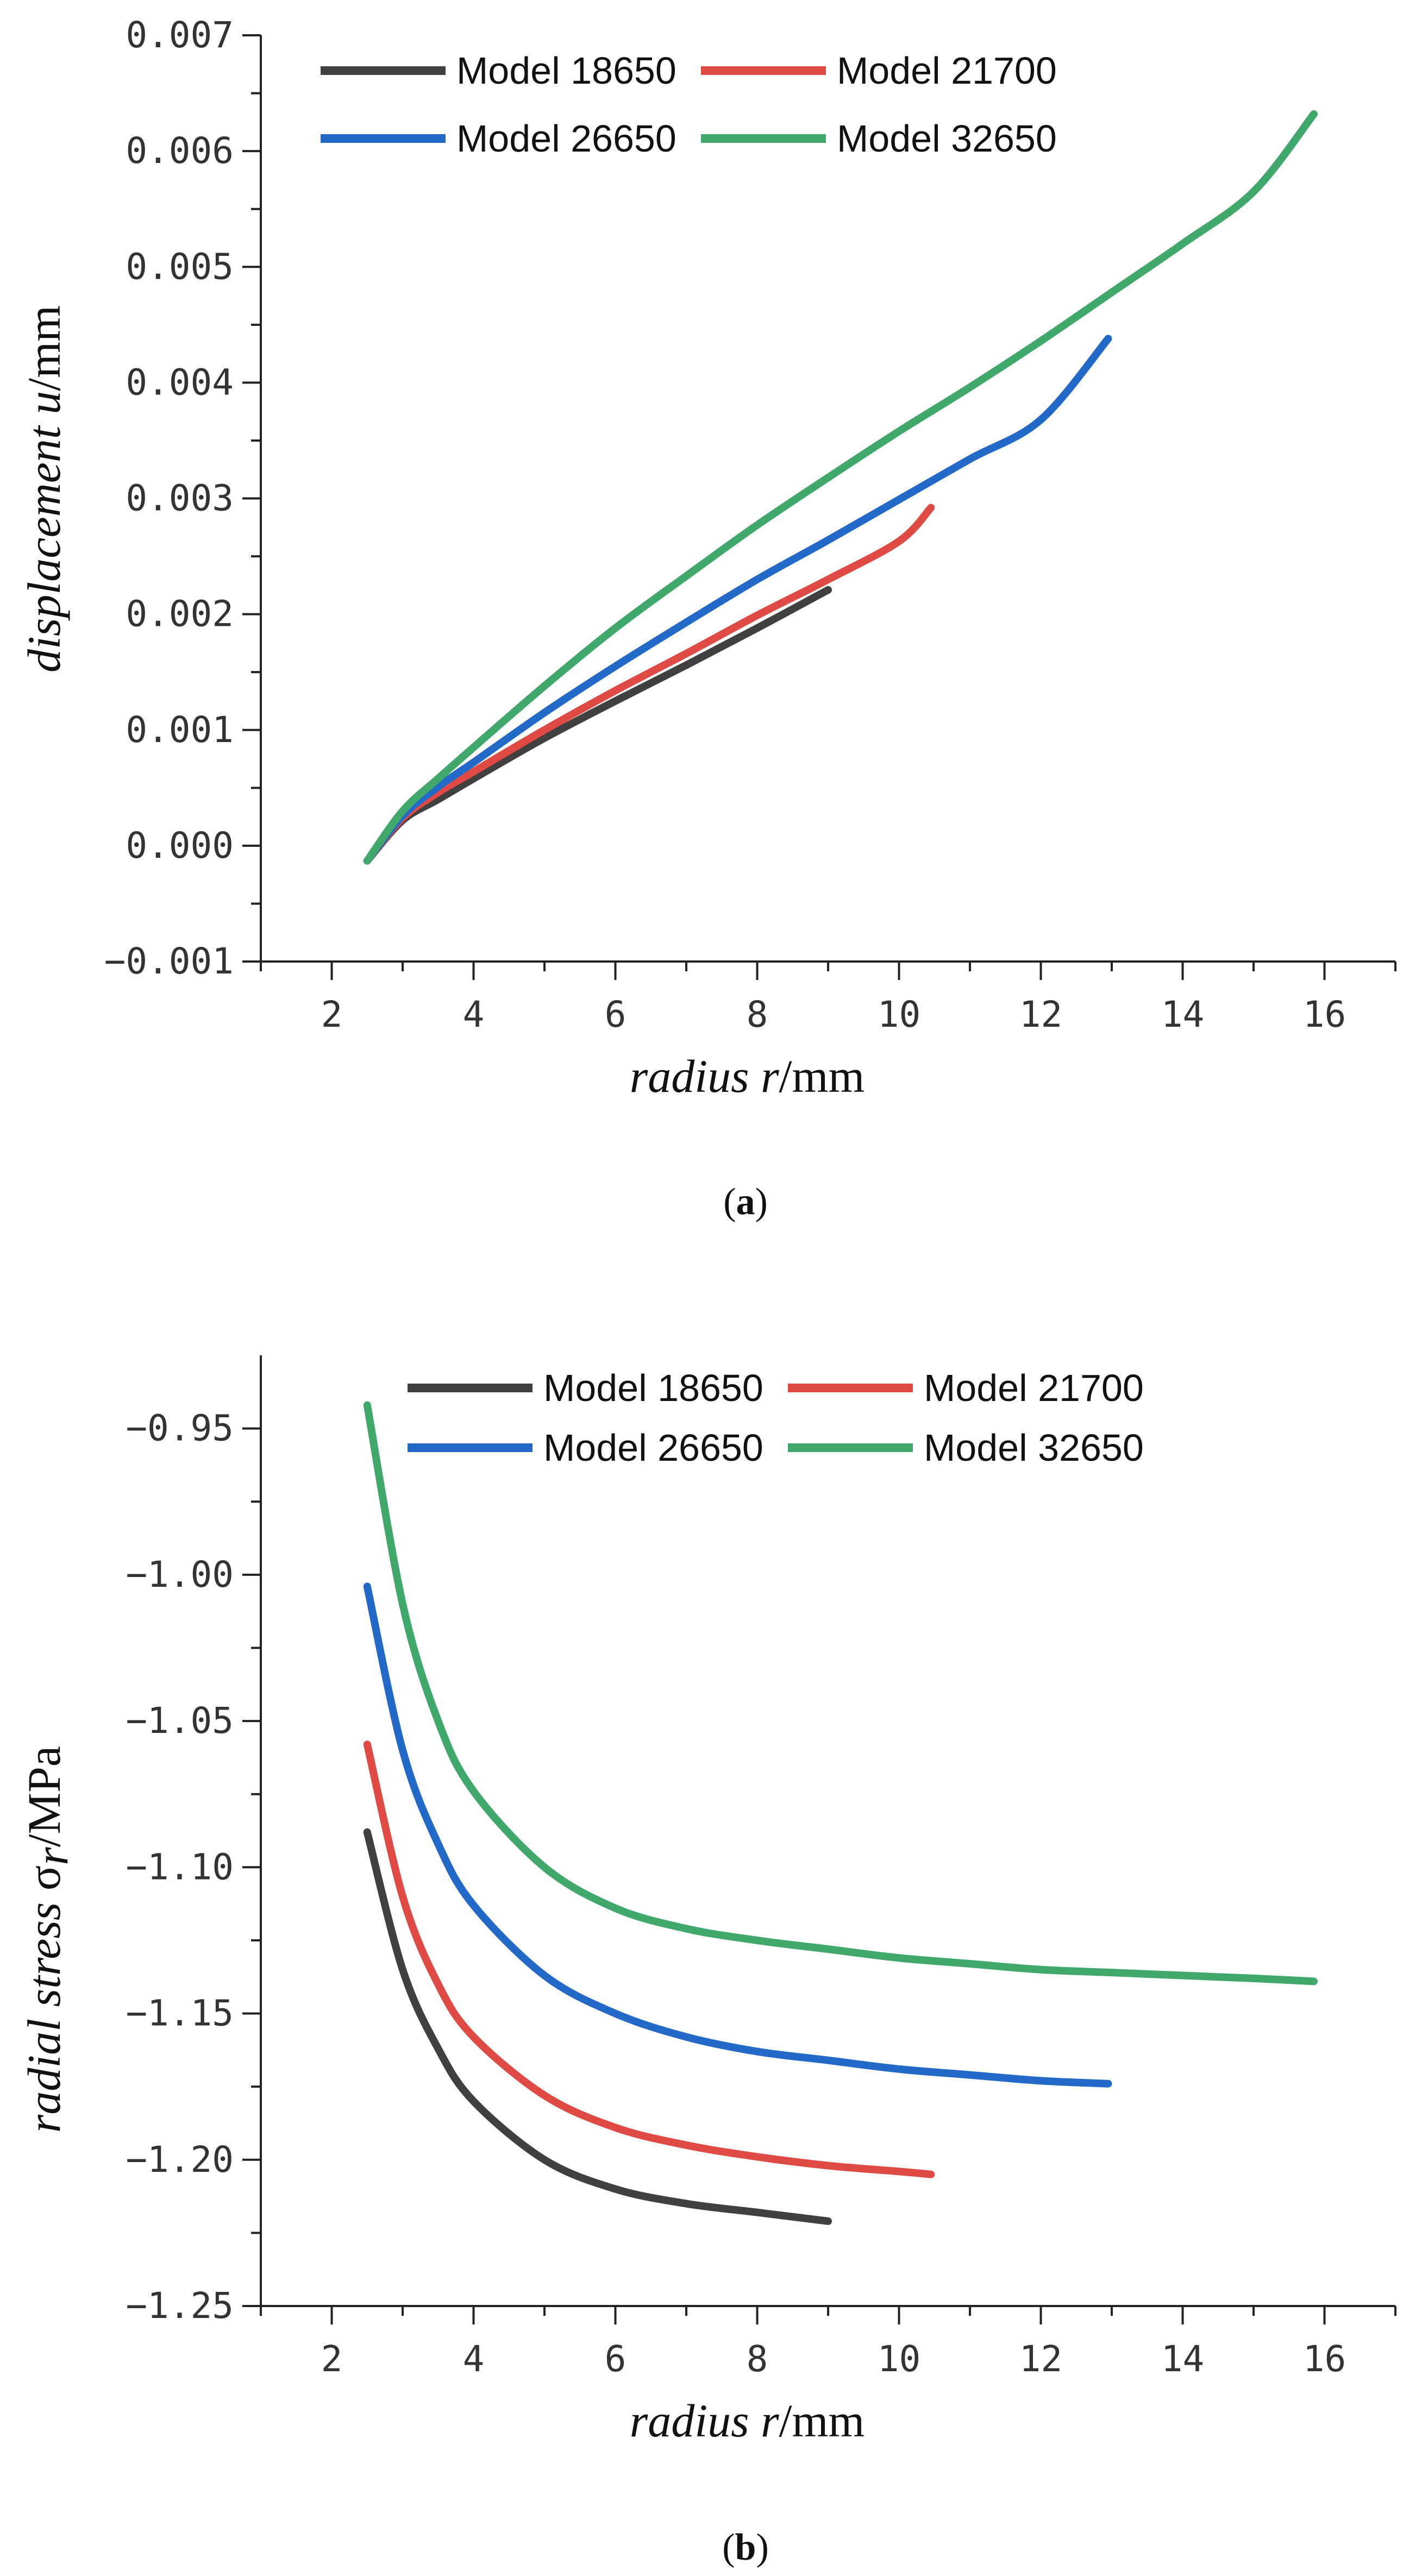 The height and width of the screenshot is (2576, 1428). I want to click on caption-b-close: ), so click(762, 2547).